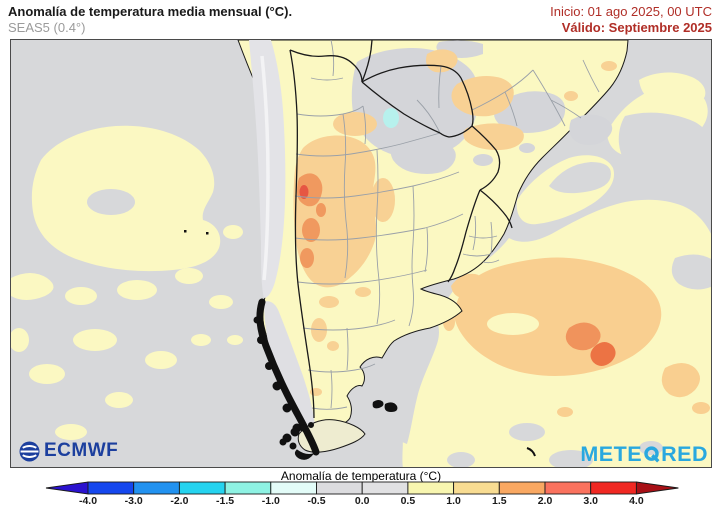  I want to click on colorbar-tick: 2.0, so click(545, 501).